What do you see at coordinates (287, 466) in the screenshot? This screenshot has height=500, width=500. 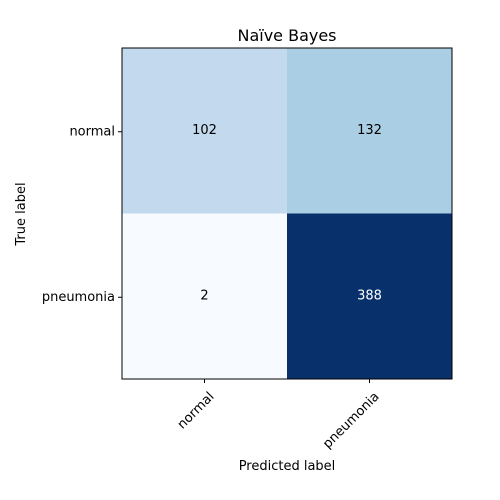 I see `x-axis-label: Predicted label` at bounding box center [287, 466].